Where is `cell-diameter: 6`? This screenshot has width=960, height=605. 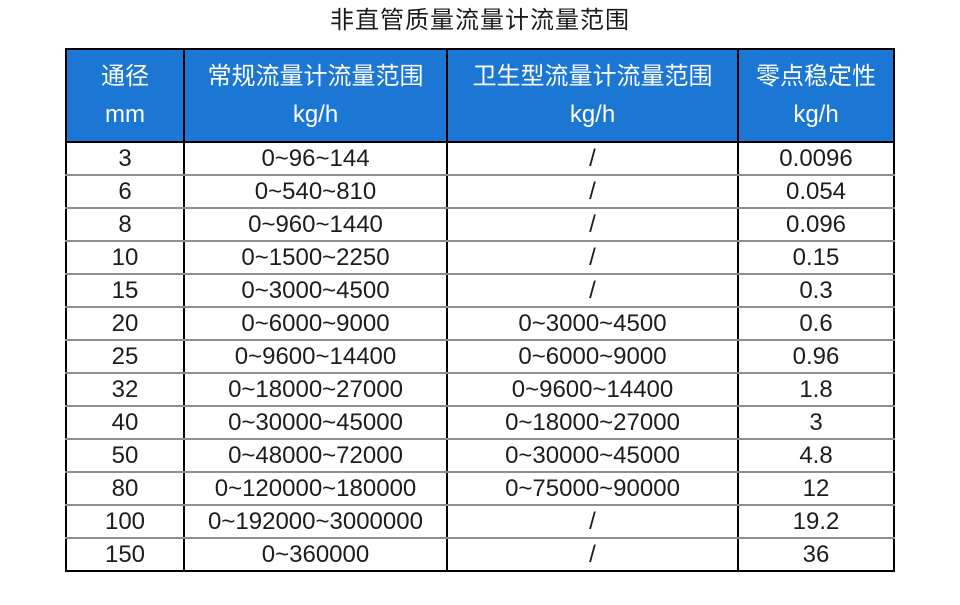 cell-diameter: 6 is located at coordinates (125, 191).